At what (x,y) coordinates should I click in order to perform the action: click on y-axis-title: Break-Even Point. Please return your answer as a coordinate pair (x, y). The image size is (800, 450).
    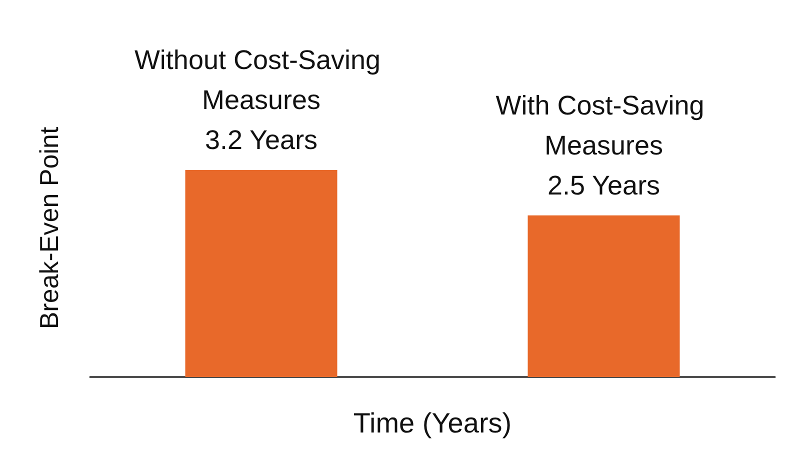
    Looking at the image, I should click on (49, 228).